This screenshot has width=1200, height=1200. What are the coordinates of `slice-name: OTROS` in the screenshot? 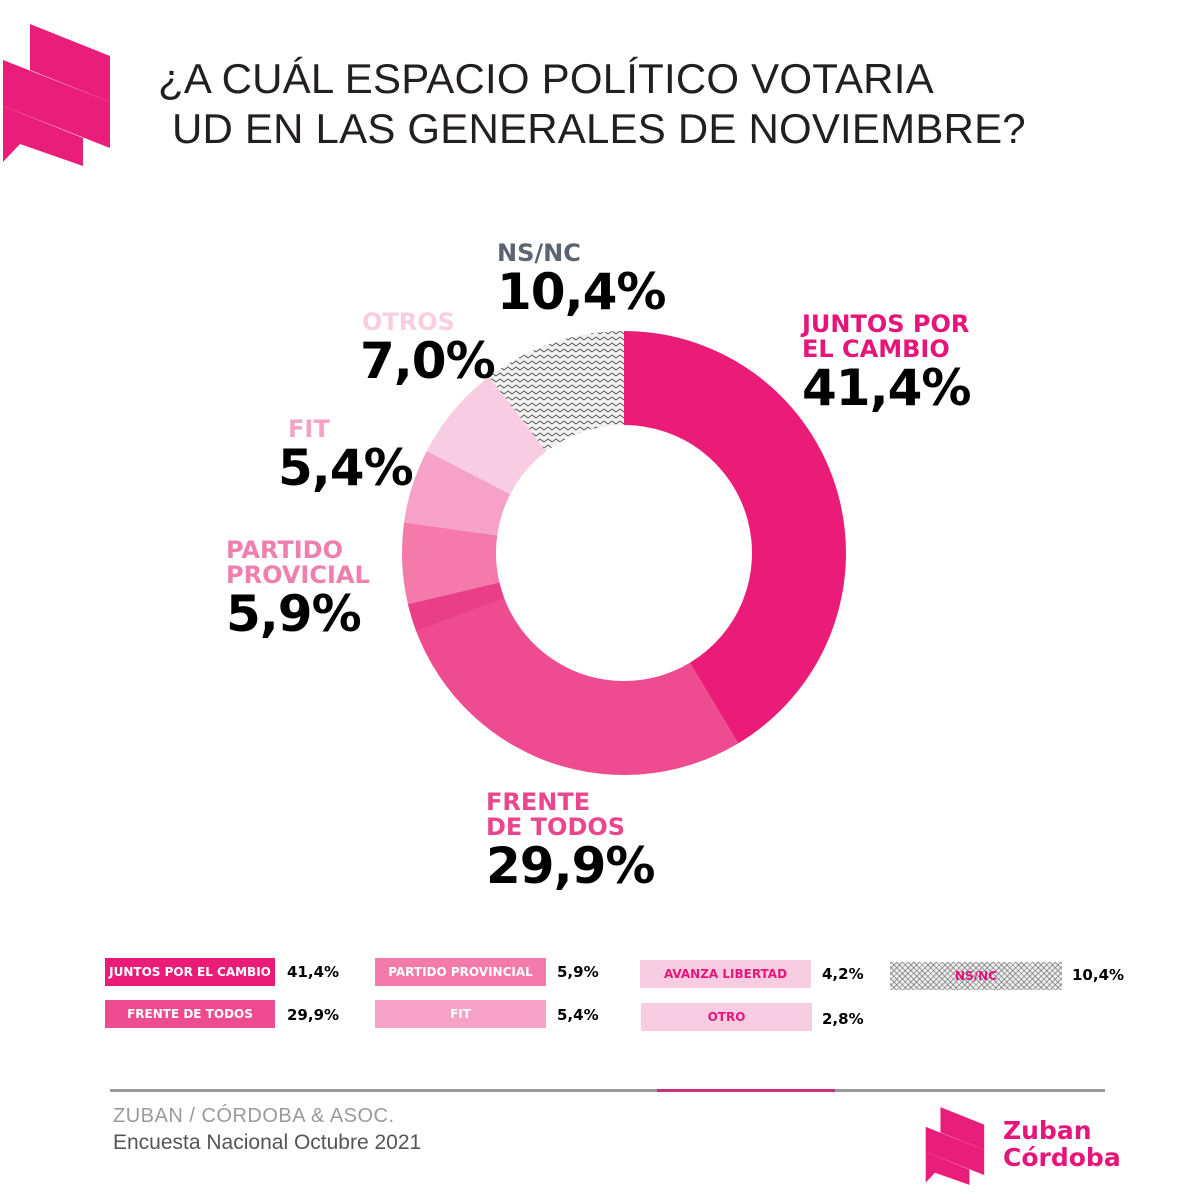 It's located at (408, 322).